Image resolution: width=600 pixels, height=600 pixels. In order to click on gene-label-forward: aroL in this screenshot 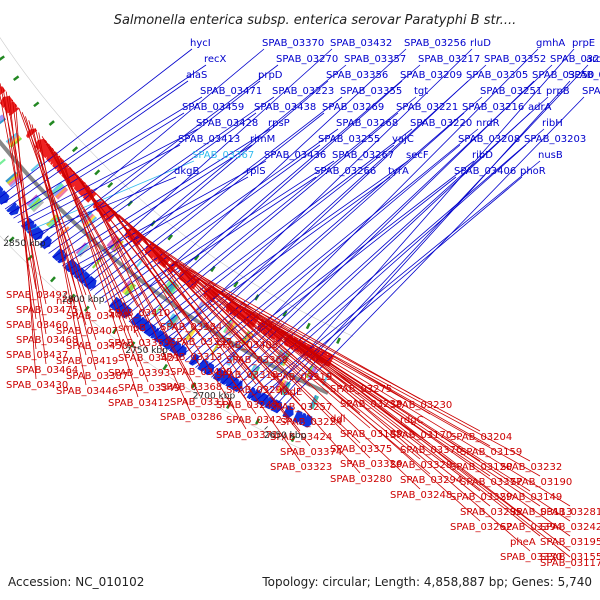, I will do `click(593, 59)`.